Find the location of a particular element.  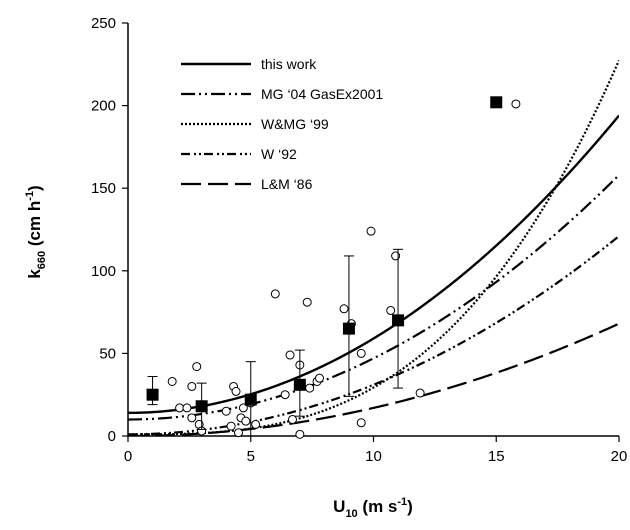

y-tick-label: 150 is located at coordinates (103, 188).